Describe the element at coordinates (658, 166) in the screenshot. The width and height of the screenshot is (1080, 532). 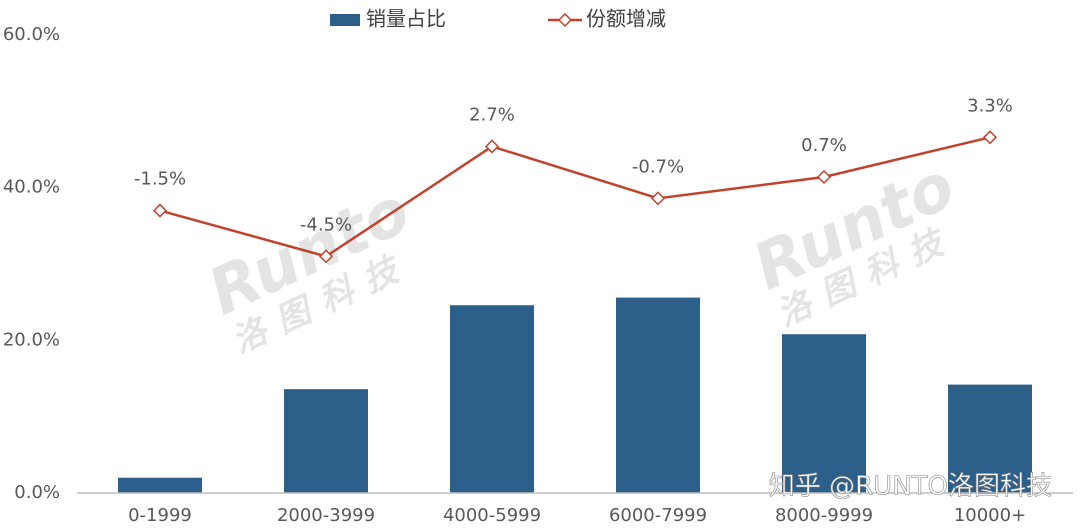
I see `data-label: -0.7%` at that location.